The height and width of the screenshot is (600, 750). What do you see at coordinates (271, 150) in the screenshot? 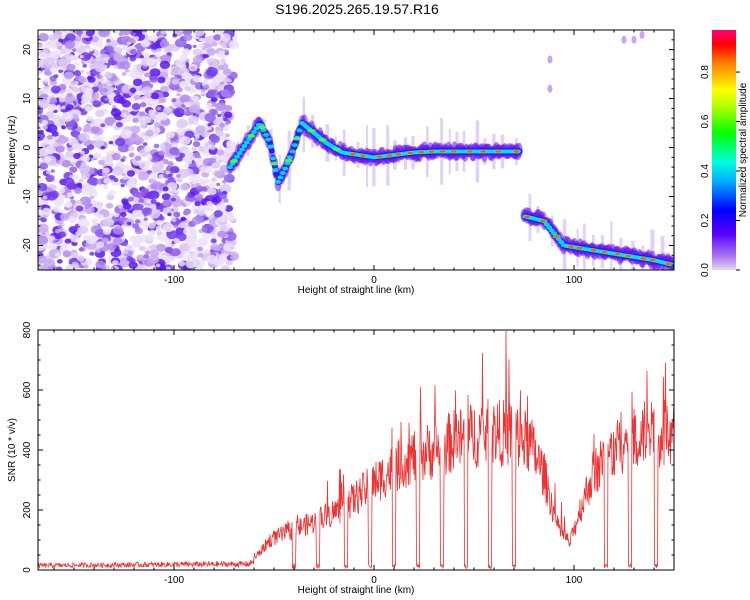
I see `ridge-core` at bounding box center [271, 150].